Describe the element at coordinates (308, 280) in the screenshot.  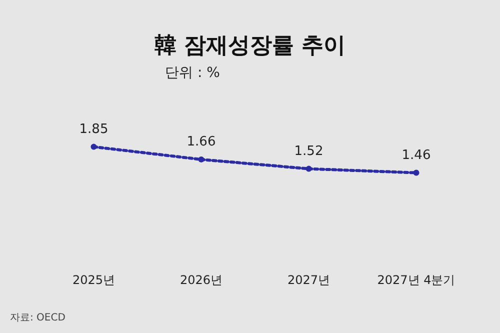
I see `x-tick-label: 2027년` at that location.